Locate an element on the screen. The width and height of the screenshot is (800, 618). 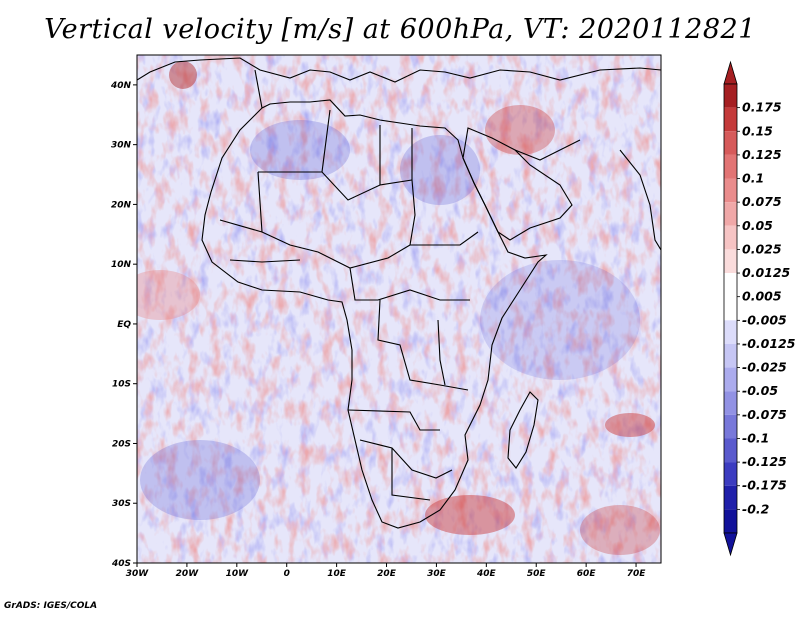
colorbar-label: -0.05 is located at coordinates (760, 390).